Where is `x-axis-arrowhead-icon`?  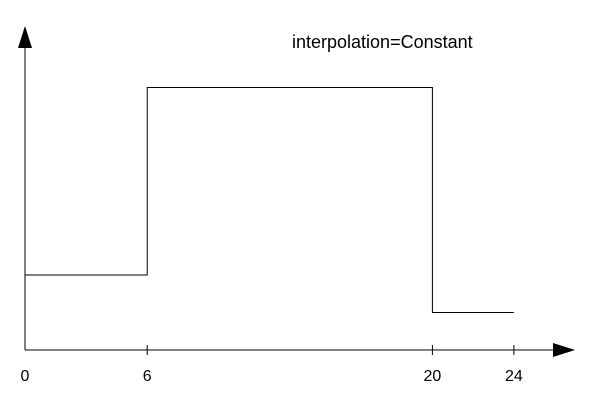
x-axis-arrowhead-icon is located at coordinates (564, 350).